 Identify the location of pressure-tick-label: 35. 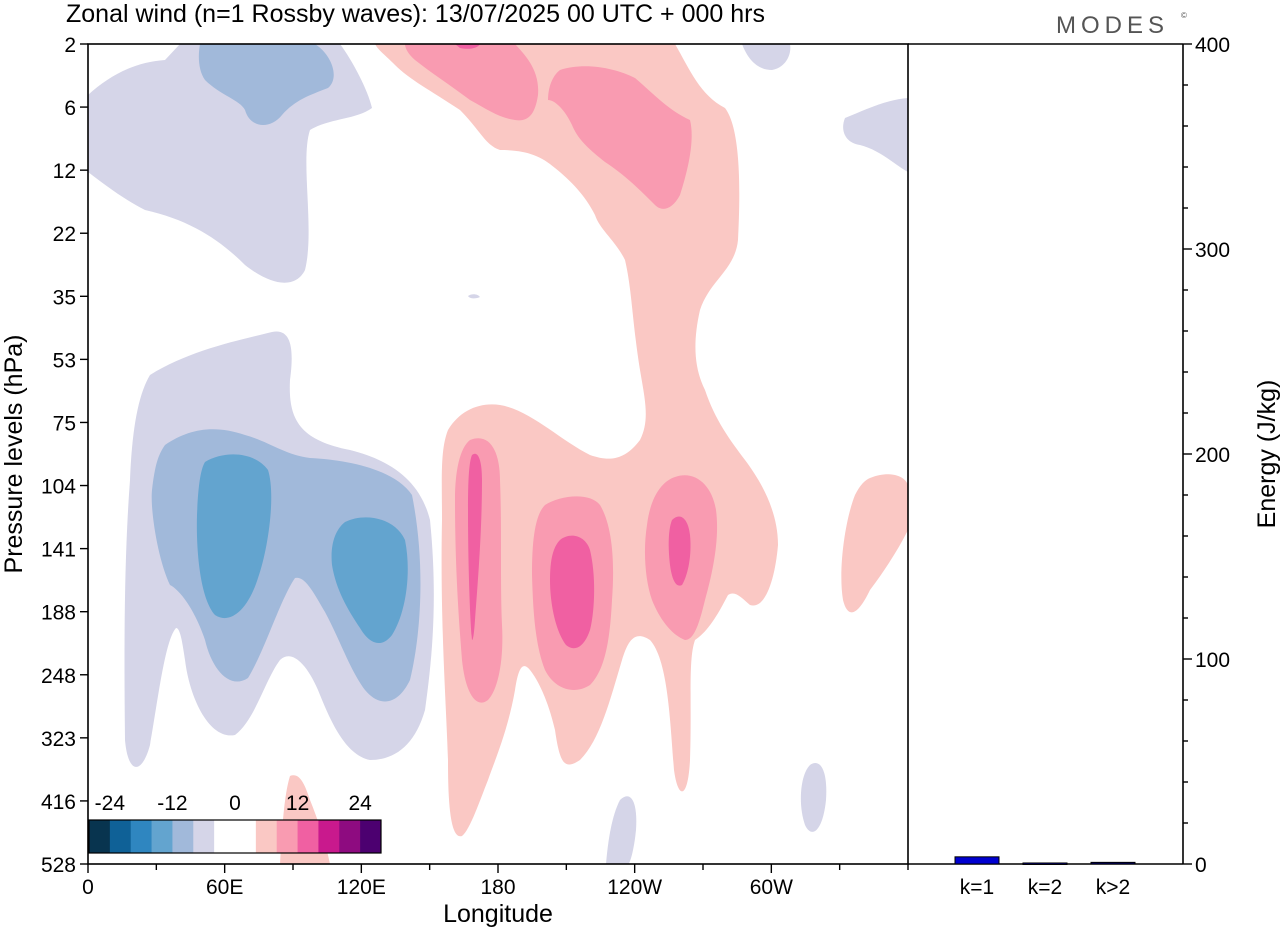
(64, 297).